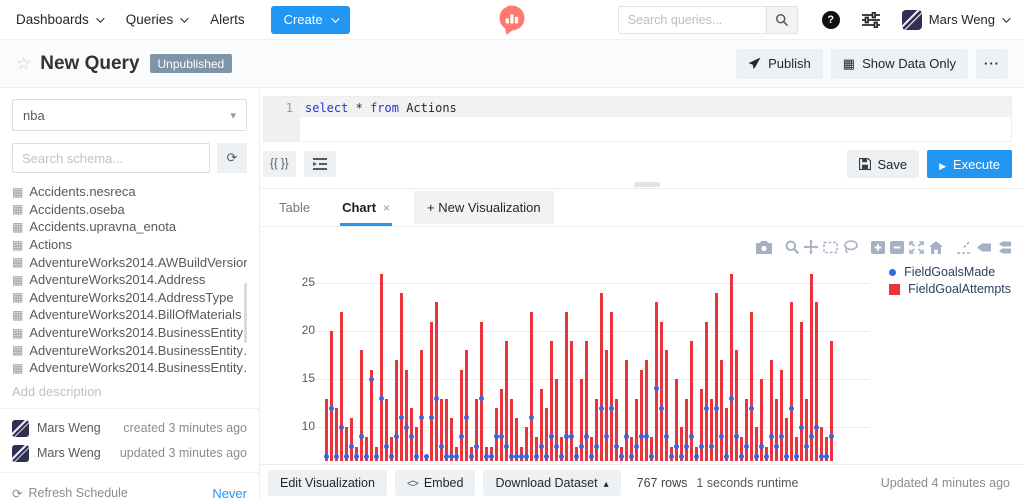 The image size is (1024, 500). I want to click on datasource-select: nba, so click(129, 115).